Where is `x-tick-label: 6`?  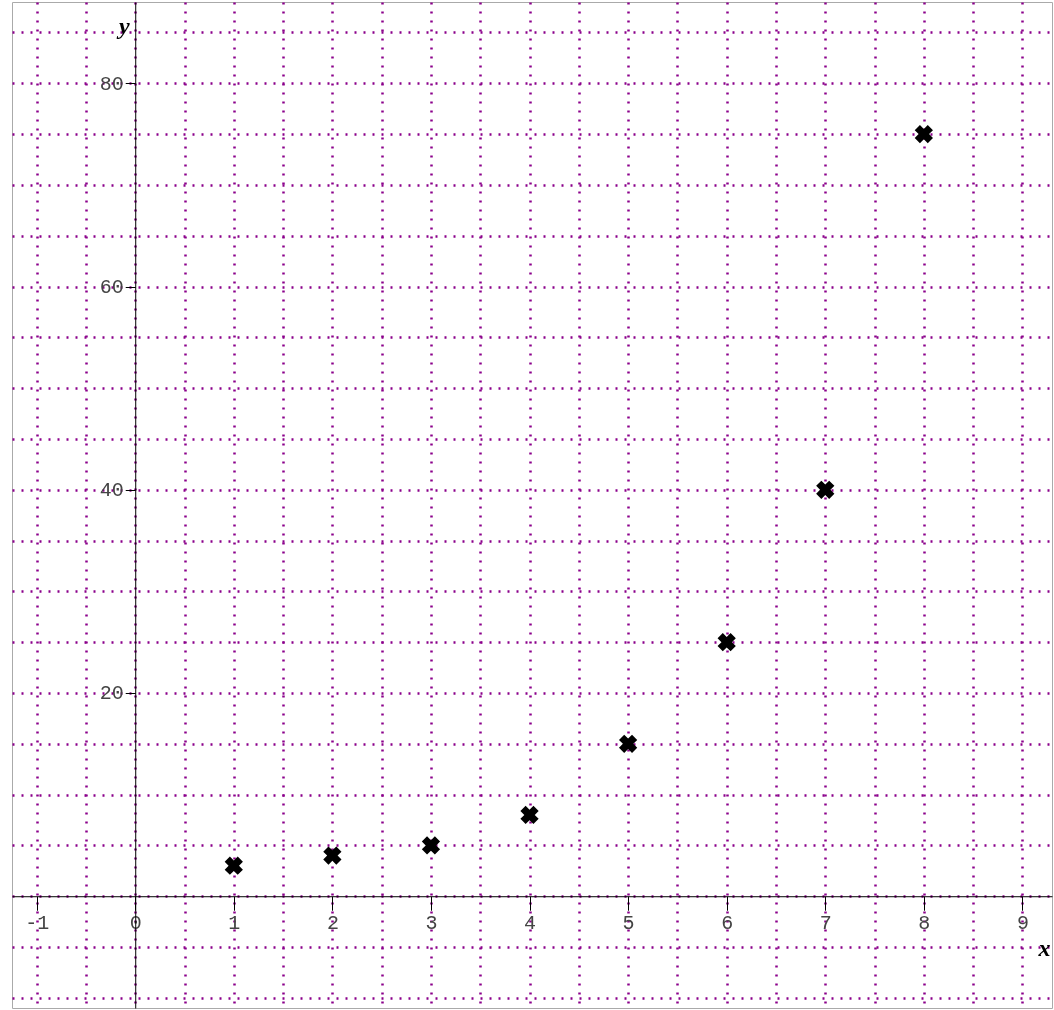
x-tick-label: 6 is located at coordinates (727, 923).